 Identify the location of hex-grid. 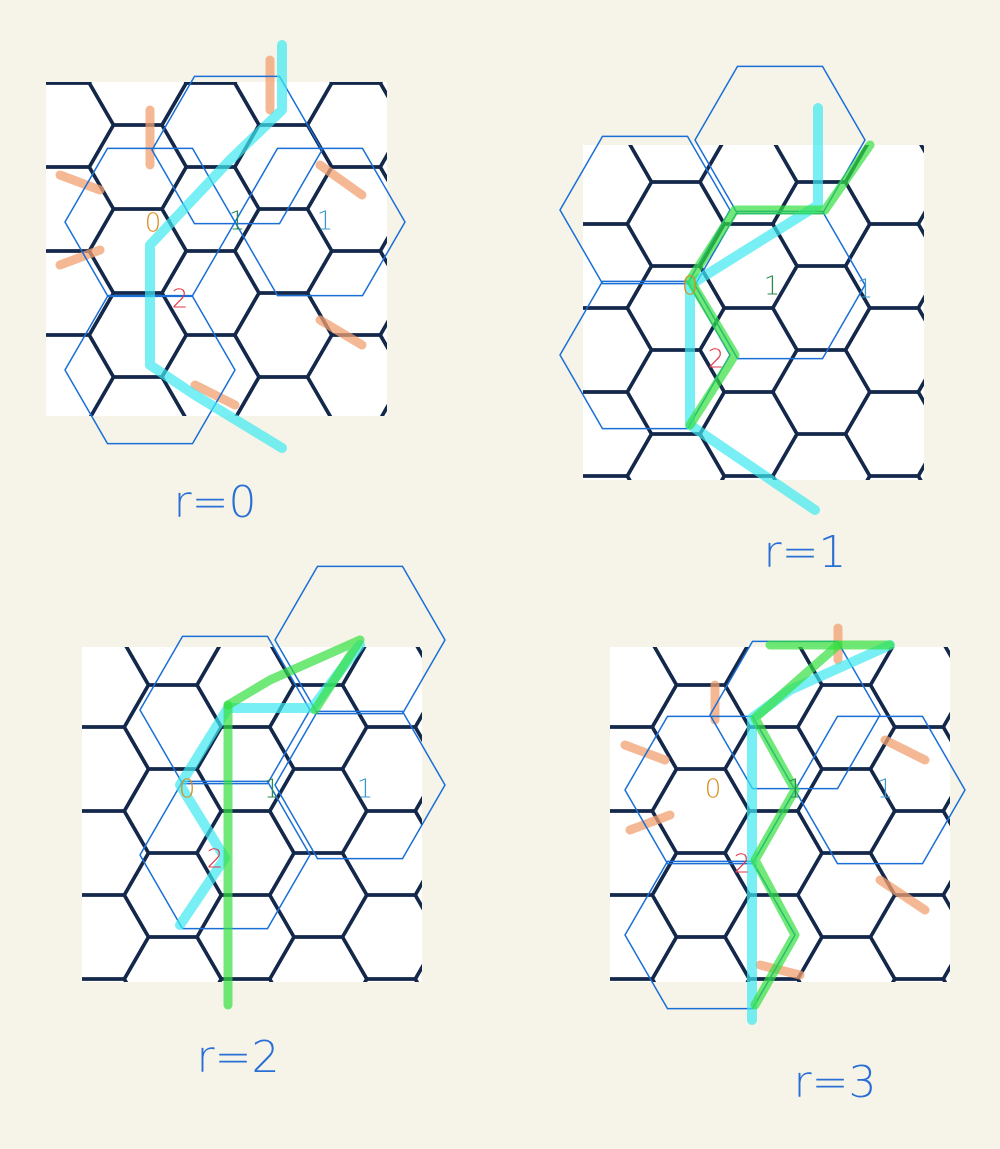
(252, 814).